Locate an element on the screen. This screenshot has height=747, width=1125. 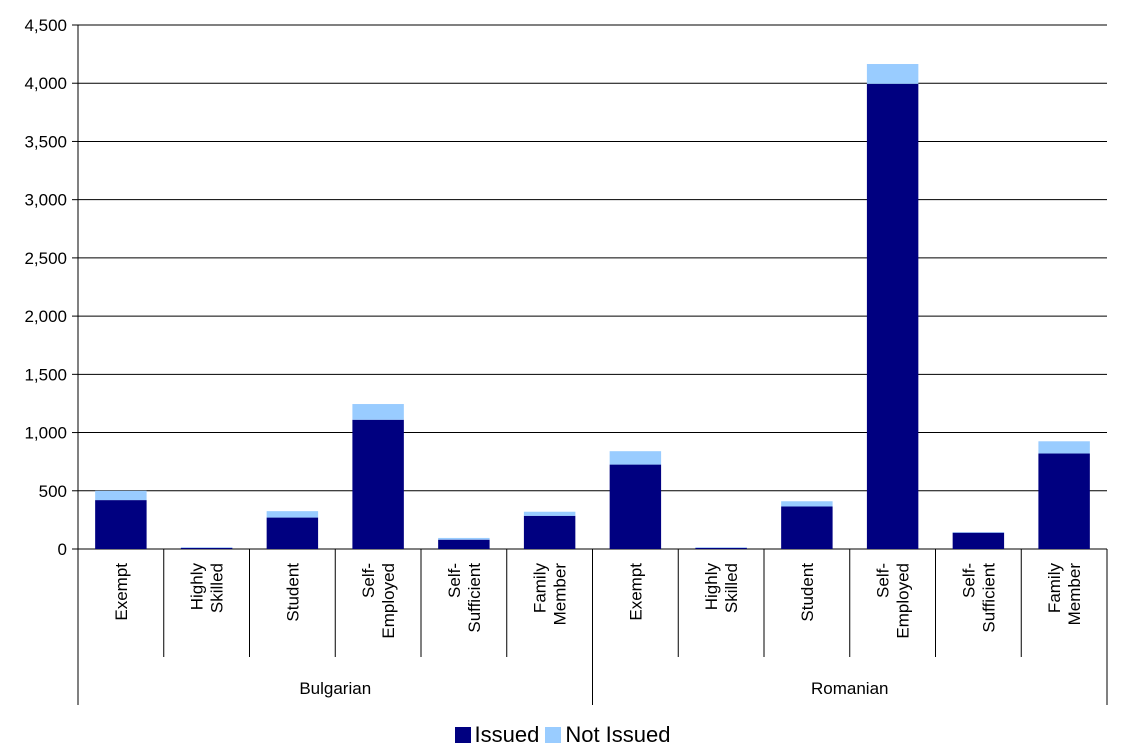
y-tick-label: 4,000 is located at coordinates (45, 83).